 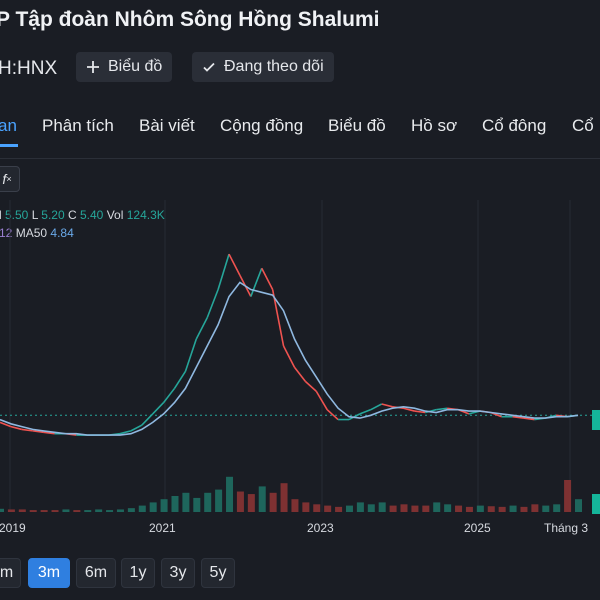 What do you see at coordinates (13, 528) in the screenshot?
I see `x-axis-label: 2019` at bounding box center [13, 528].